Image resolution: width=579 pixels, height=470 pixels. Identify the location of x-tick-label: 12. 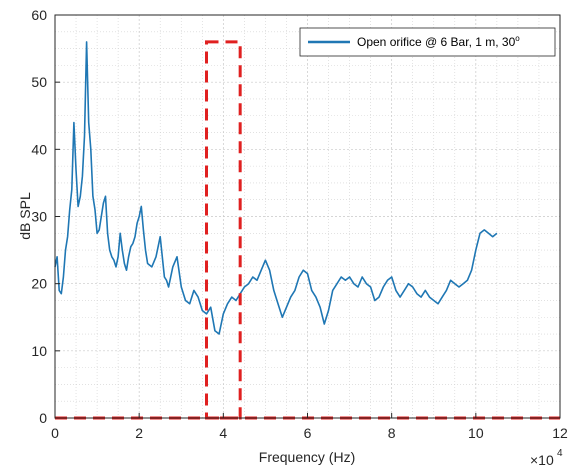
(560, 433).